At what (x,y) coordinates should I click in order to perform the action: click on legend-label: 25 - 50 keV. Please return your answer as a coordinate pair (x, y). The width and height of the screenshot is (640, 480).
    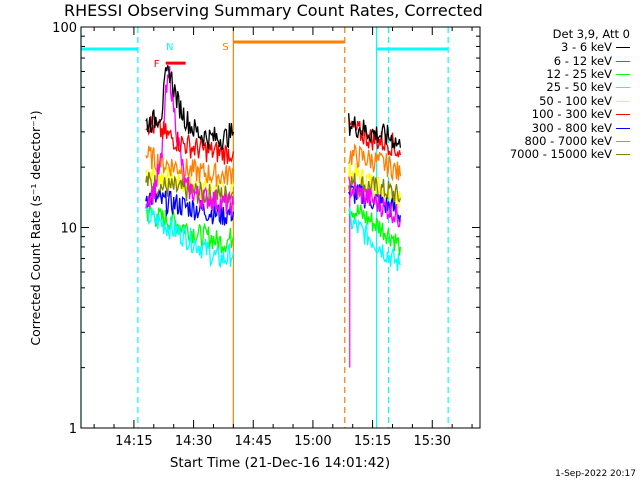
    Looking at the image, I should click on (579, 87).